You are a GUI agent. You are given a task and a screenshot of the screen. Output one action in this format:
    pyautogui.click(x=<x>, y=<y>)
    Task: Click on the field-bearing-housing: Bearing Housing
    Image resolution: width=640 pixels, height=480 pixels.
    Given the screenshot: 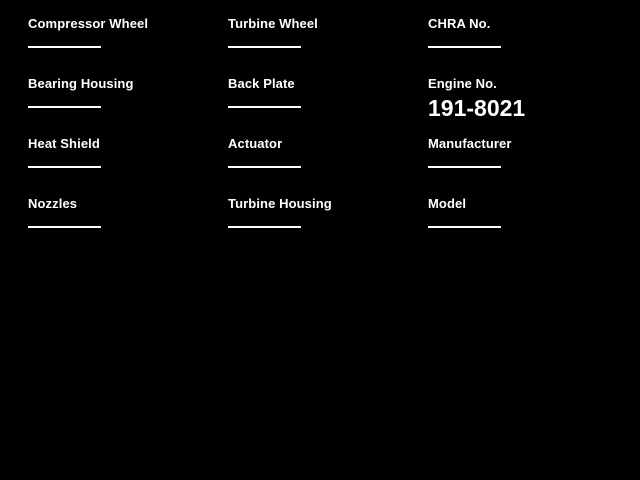 What is the action you would take?
    pyautogui.click(x=118, y=104)
    